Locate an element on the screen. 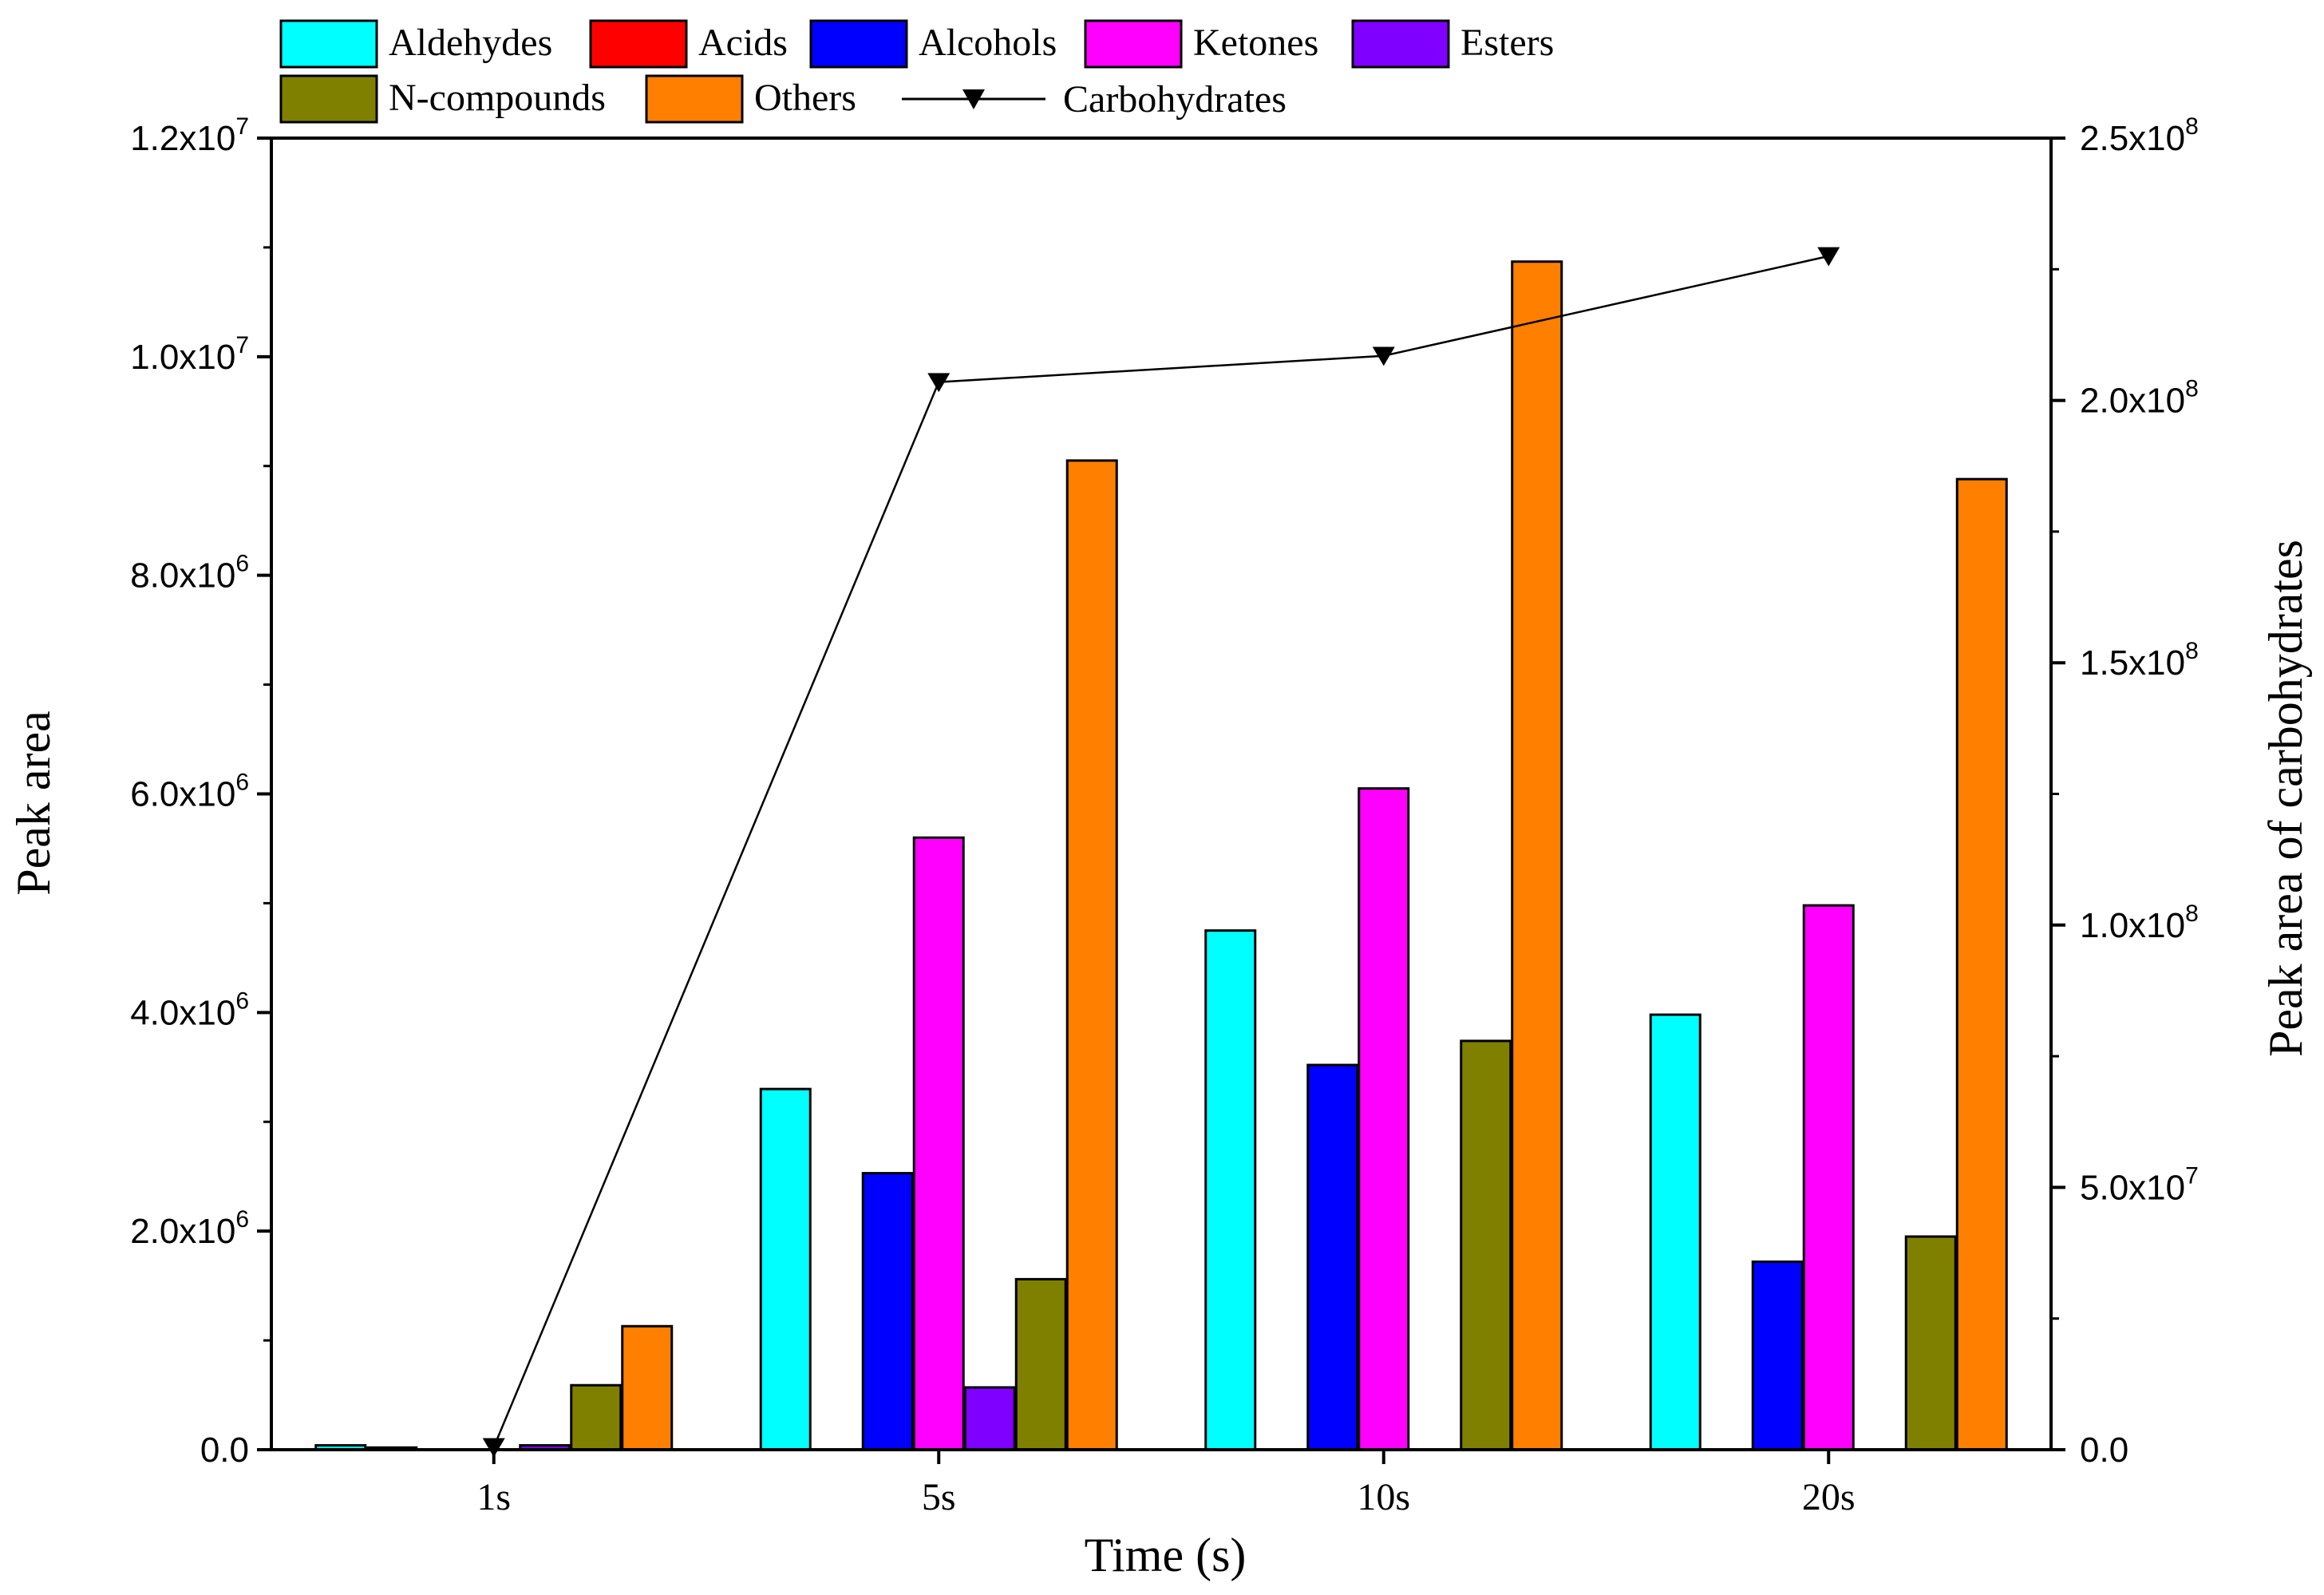 The width and height of the screenshot is (2324, 1595). y-tick-label: 4.0x10⁶ is located at coordinates (190, 1009).